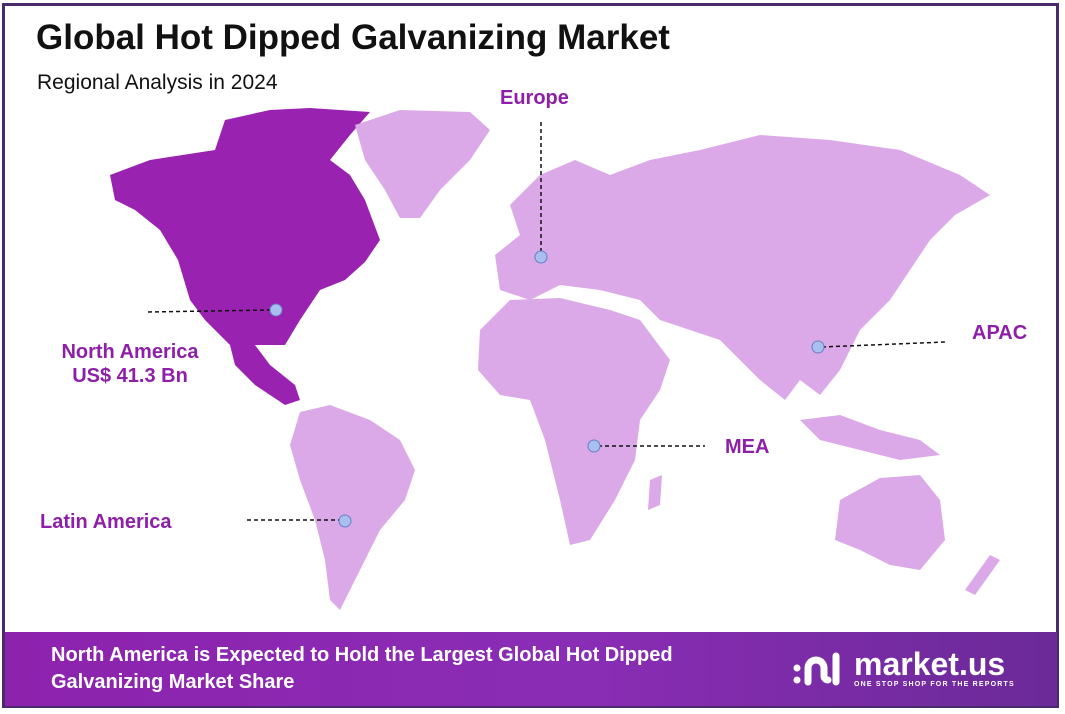 This screenshot has height=714, width=1065. I want to click on label-apac: APAC, so click(1000, 333).